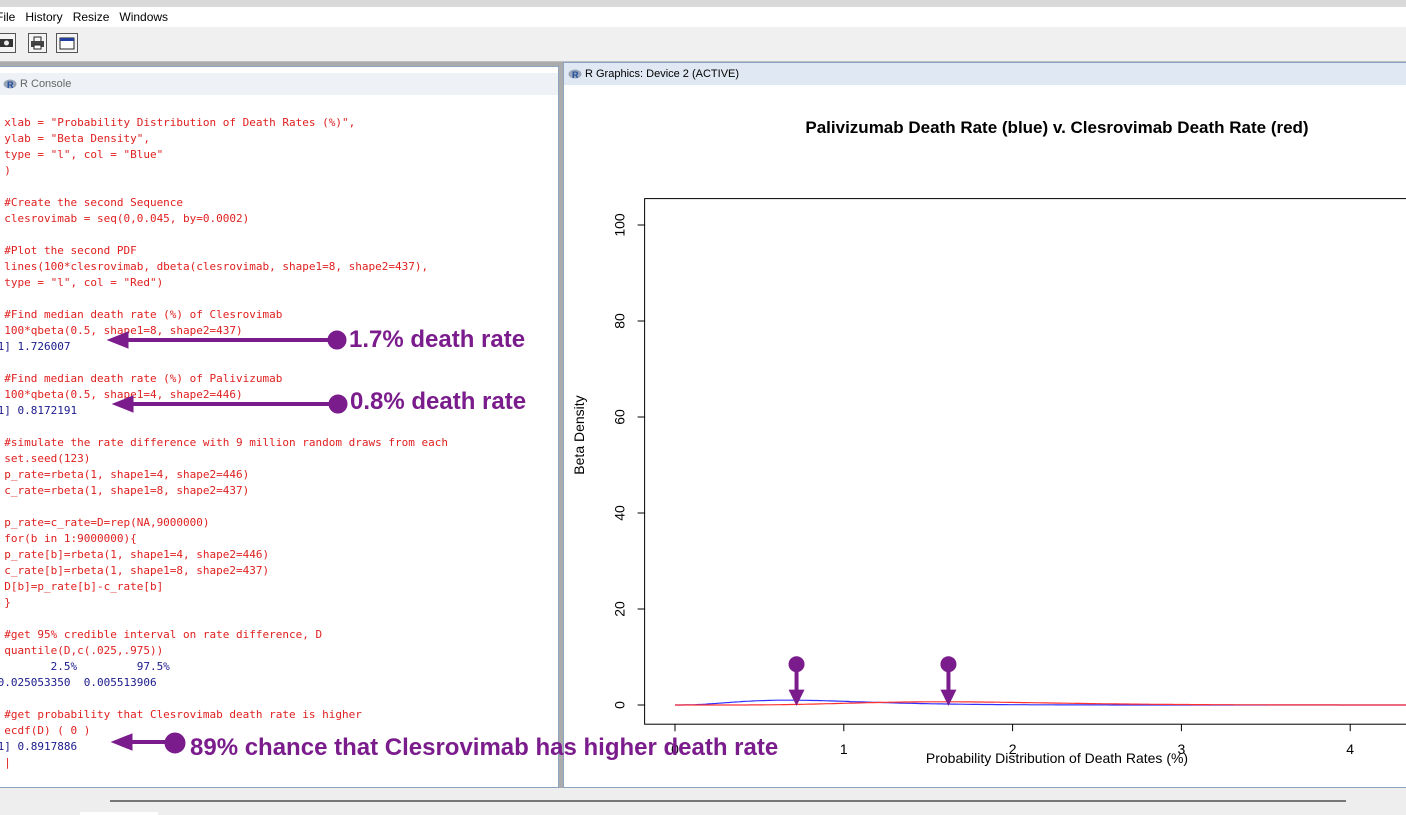  I want to click on console-command-line: > set.seed(123), so click(45, 458).